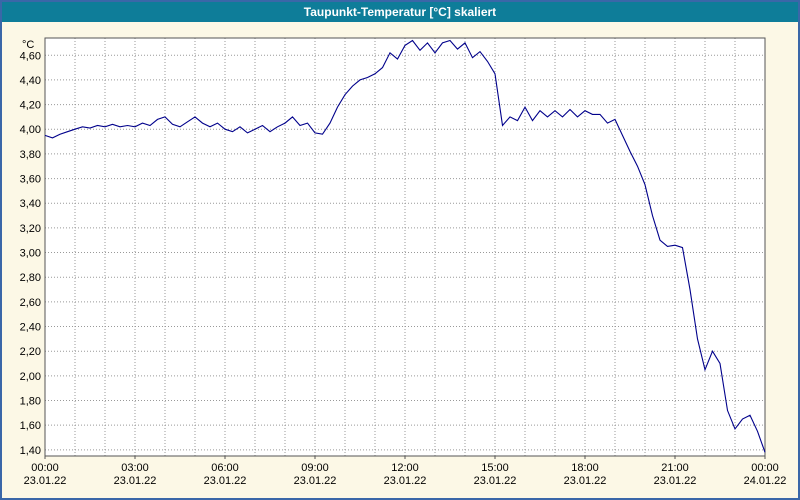 This screenshot has width=800, height=500. What do you see at coordinates (30, 278) in the screenshot?
I see `y-tick-label: 2,80` at bounding box center [30, 278].